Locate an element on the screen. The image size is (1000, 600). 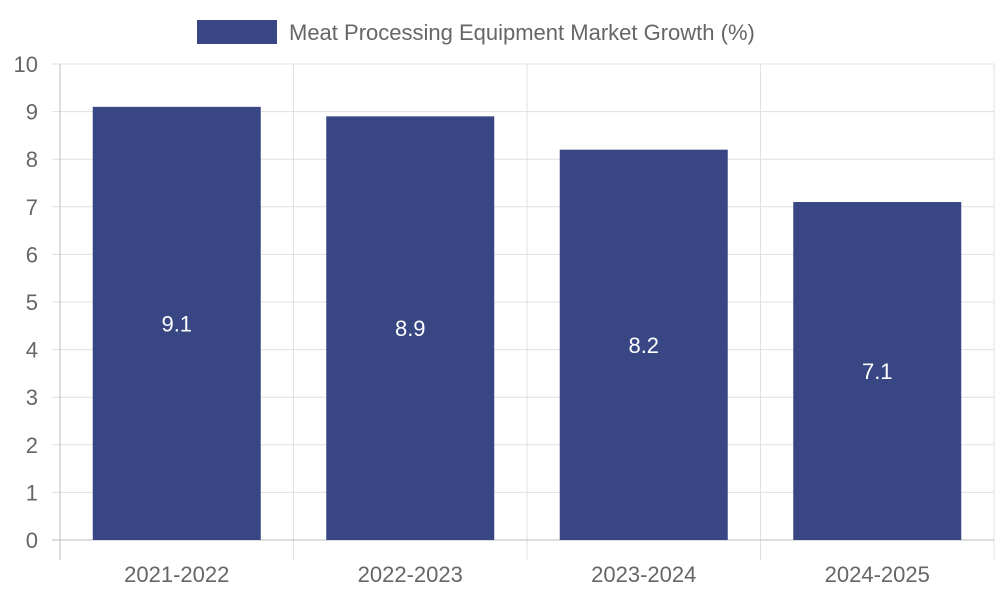
bar-value-label: 9.1 is located at coordinates (176, 323).